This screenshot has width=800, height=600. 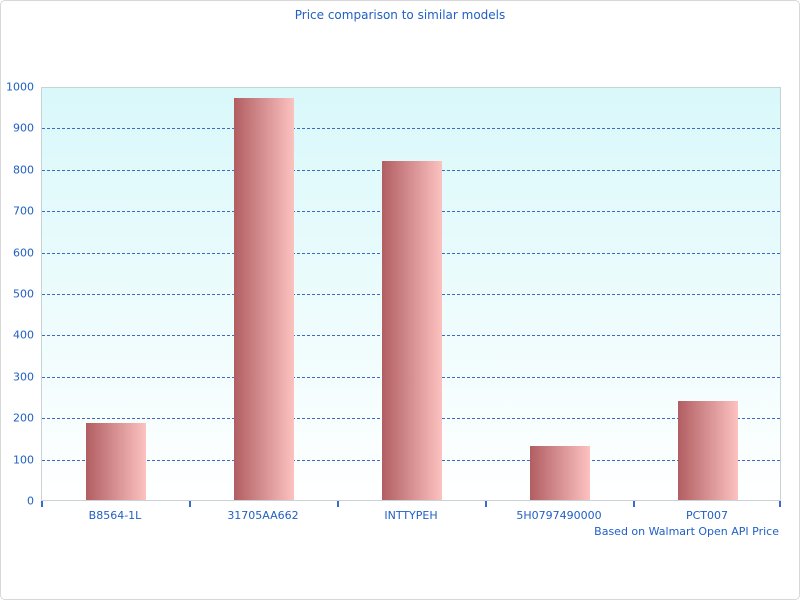 I want to click on x-tick-label: 5H0797490000, so click(x=559, y=515).